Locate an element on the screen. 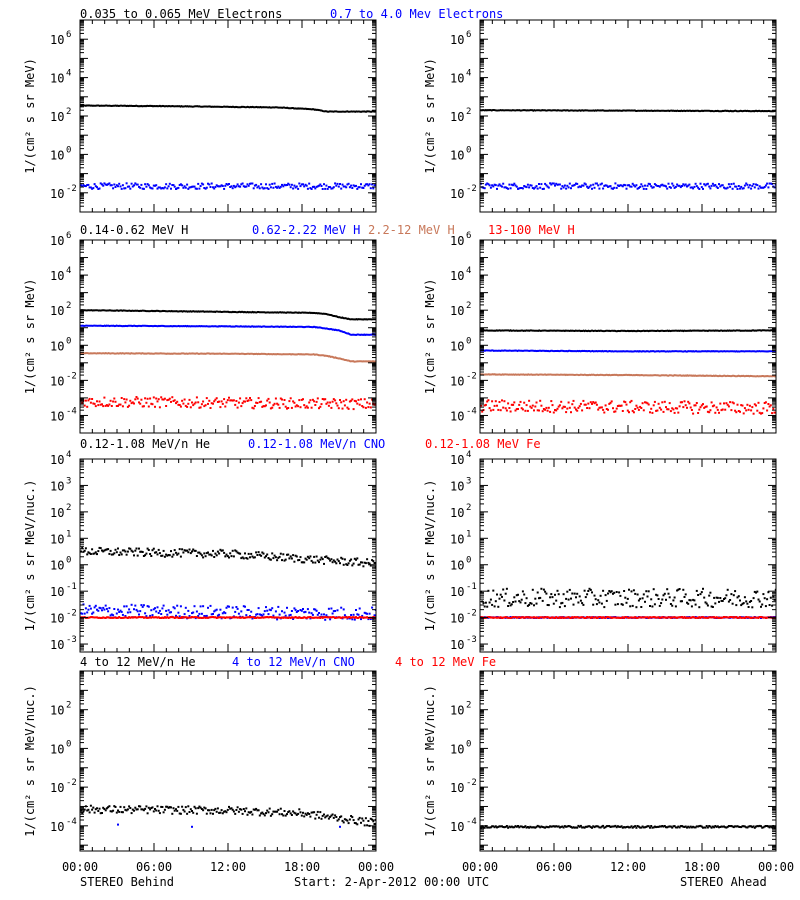 This screenshot has height=900, width=800. y-tick-label: 10 is located at coordinates (57, 416).